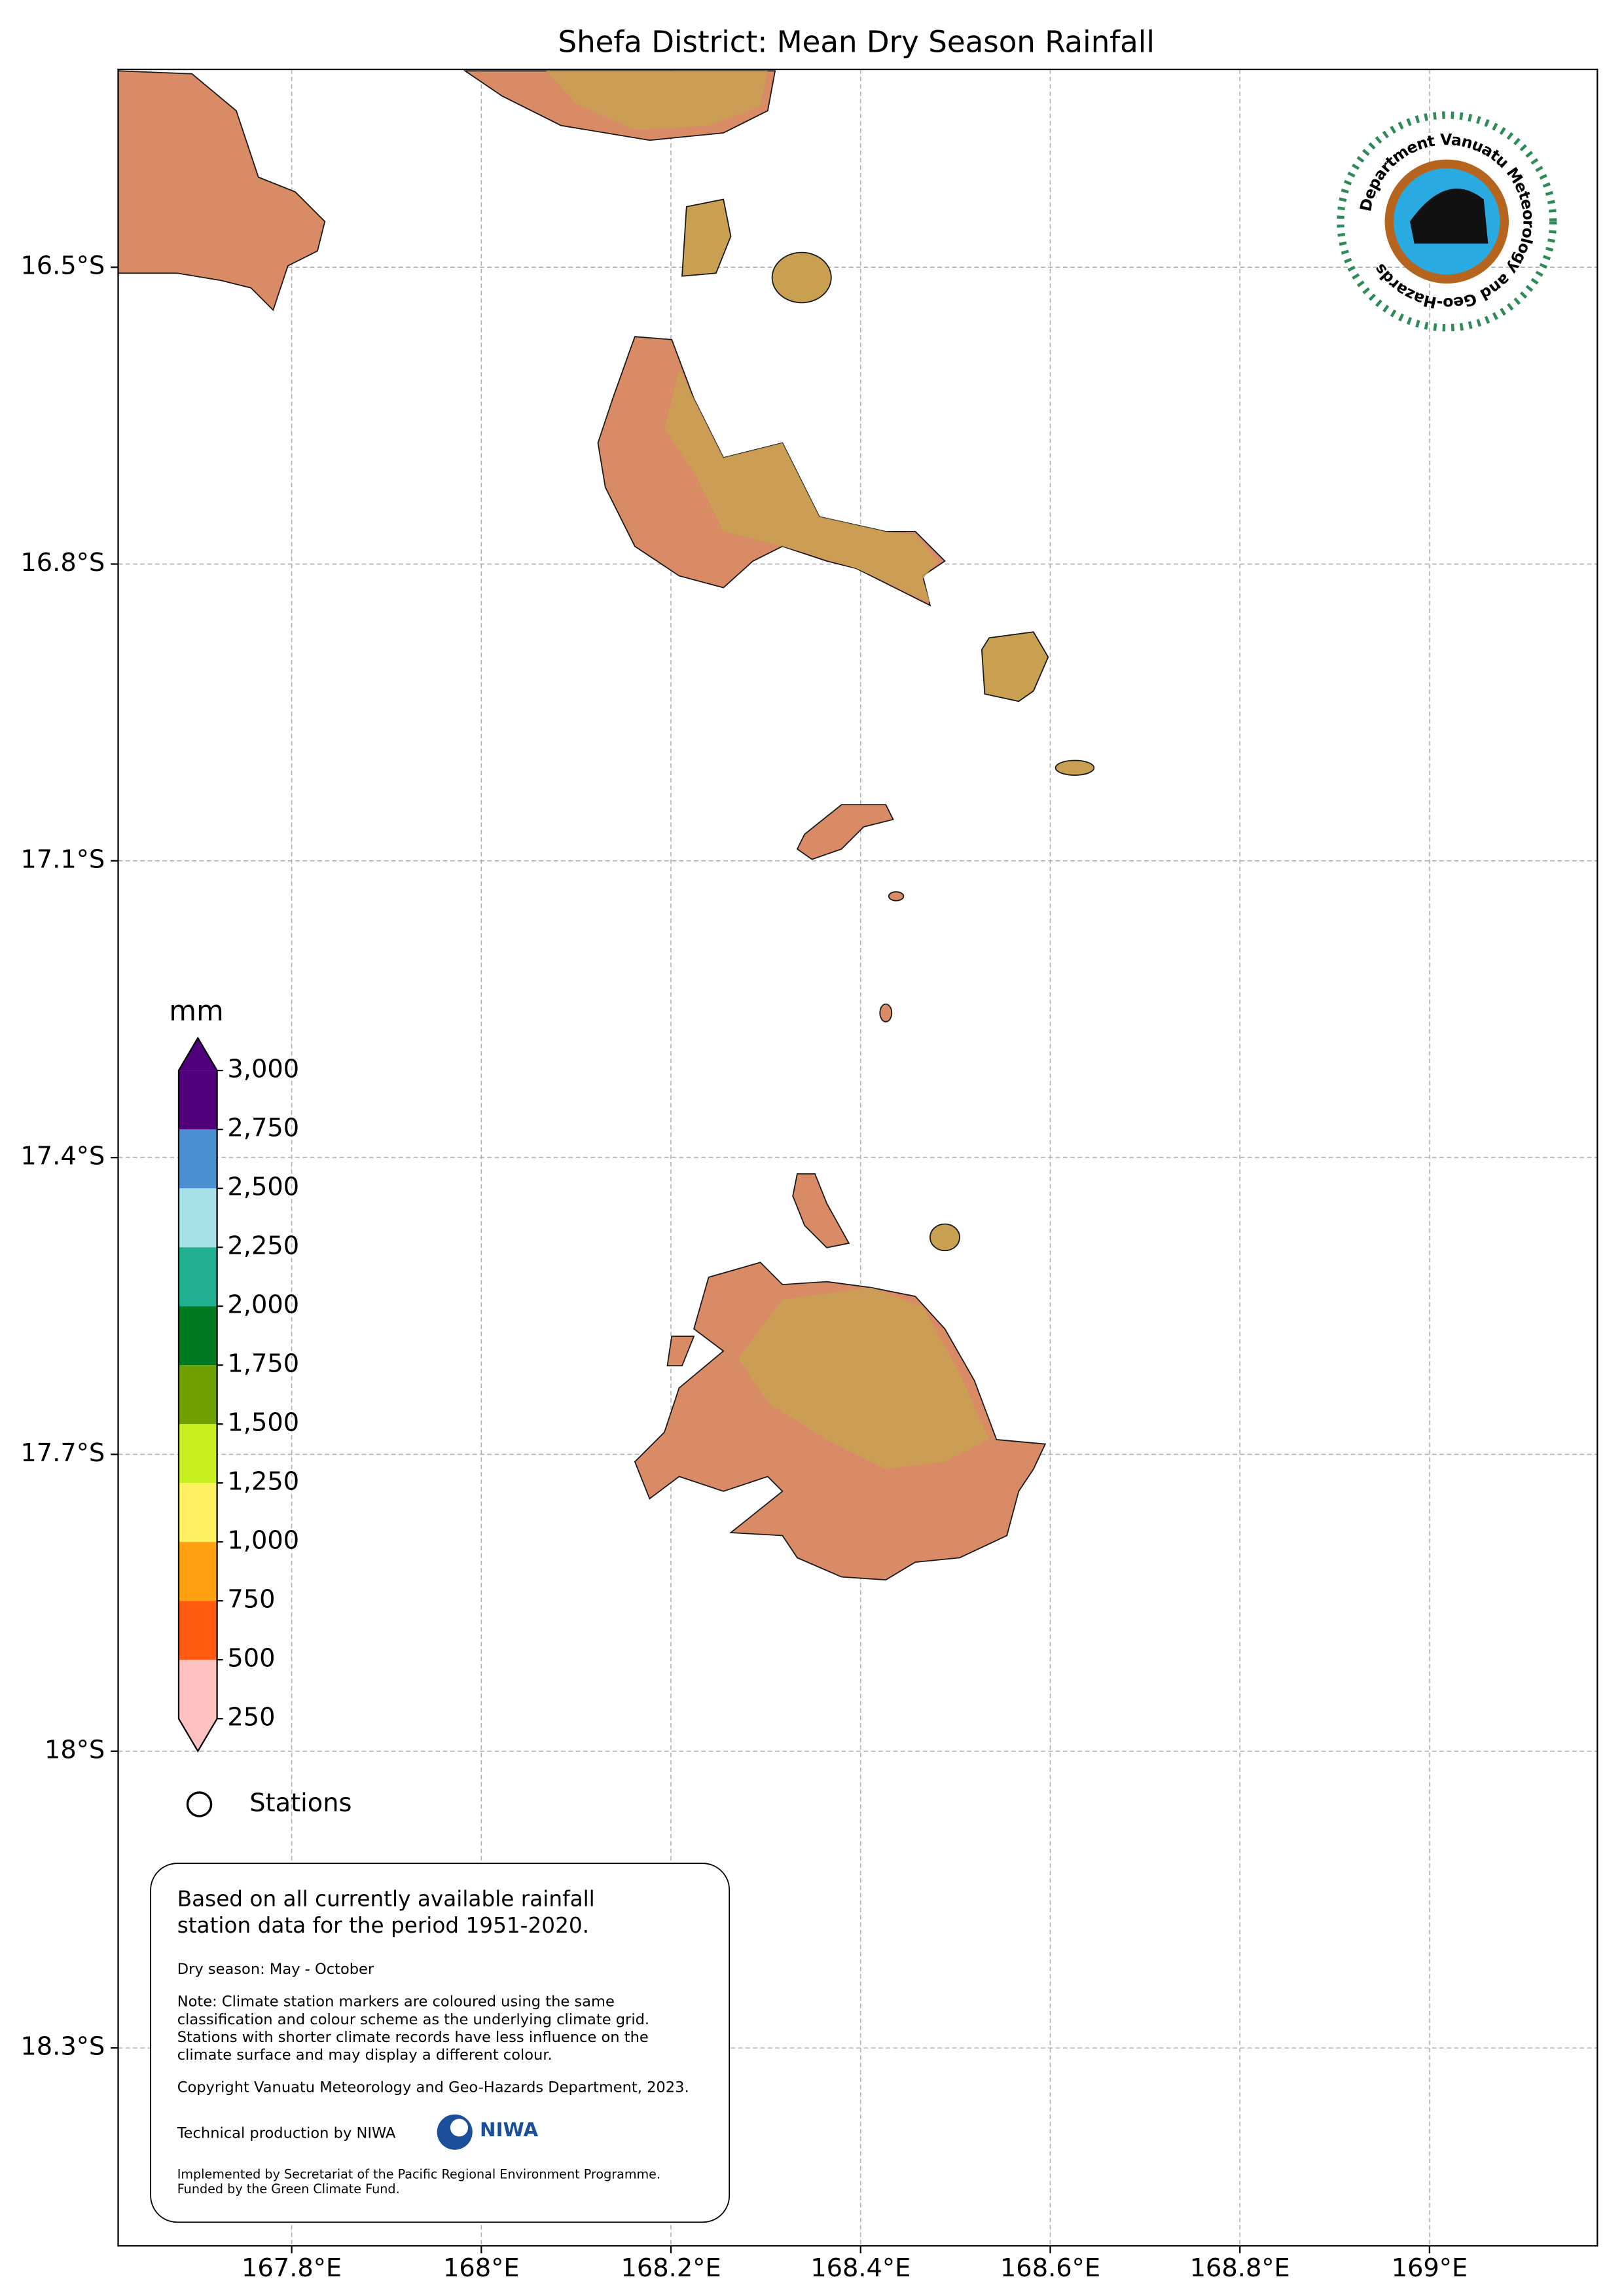  I want to click on niwa-name: NIWA, so click(509, 2130).